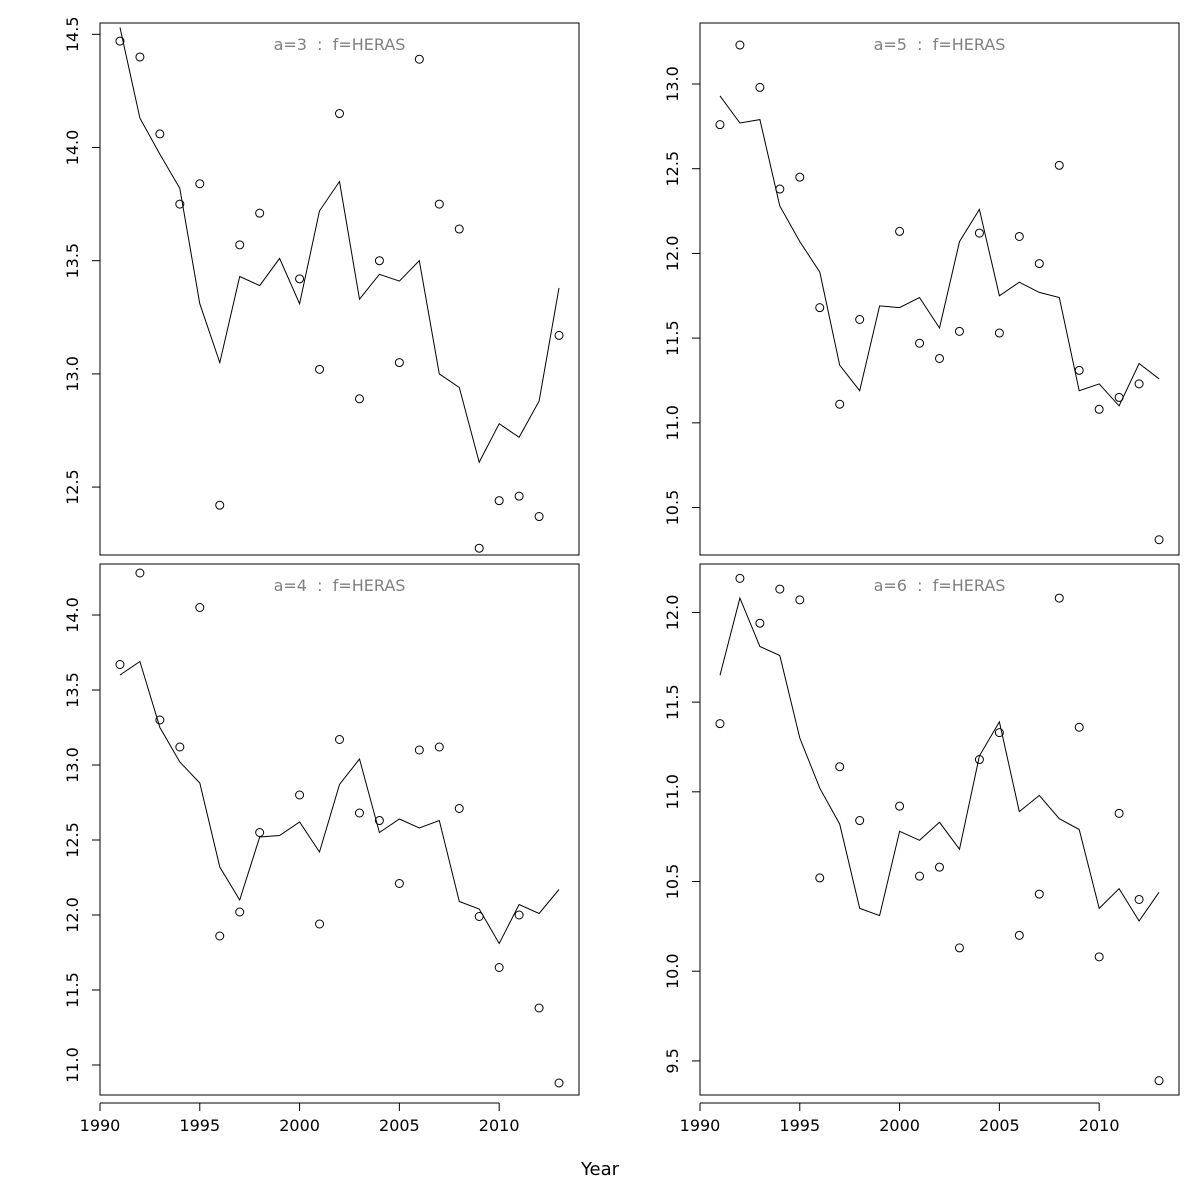 This screenshot has height=1200, width=1200. I want to click on a6-y-tick-label: 9.5, so click(672, 1060).